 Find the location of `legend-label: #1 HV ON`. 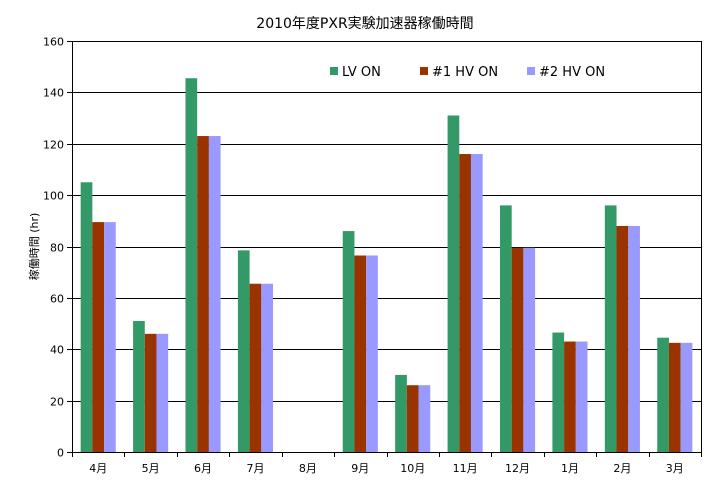

legend-label: #1 HV ON is located at coordinates (465, 72).